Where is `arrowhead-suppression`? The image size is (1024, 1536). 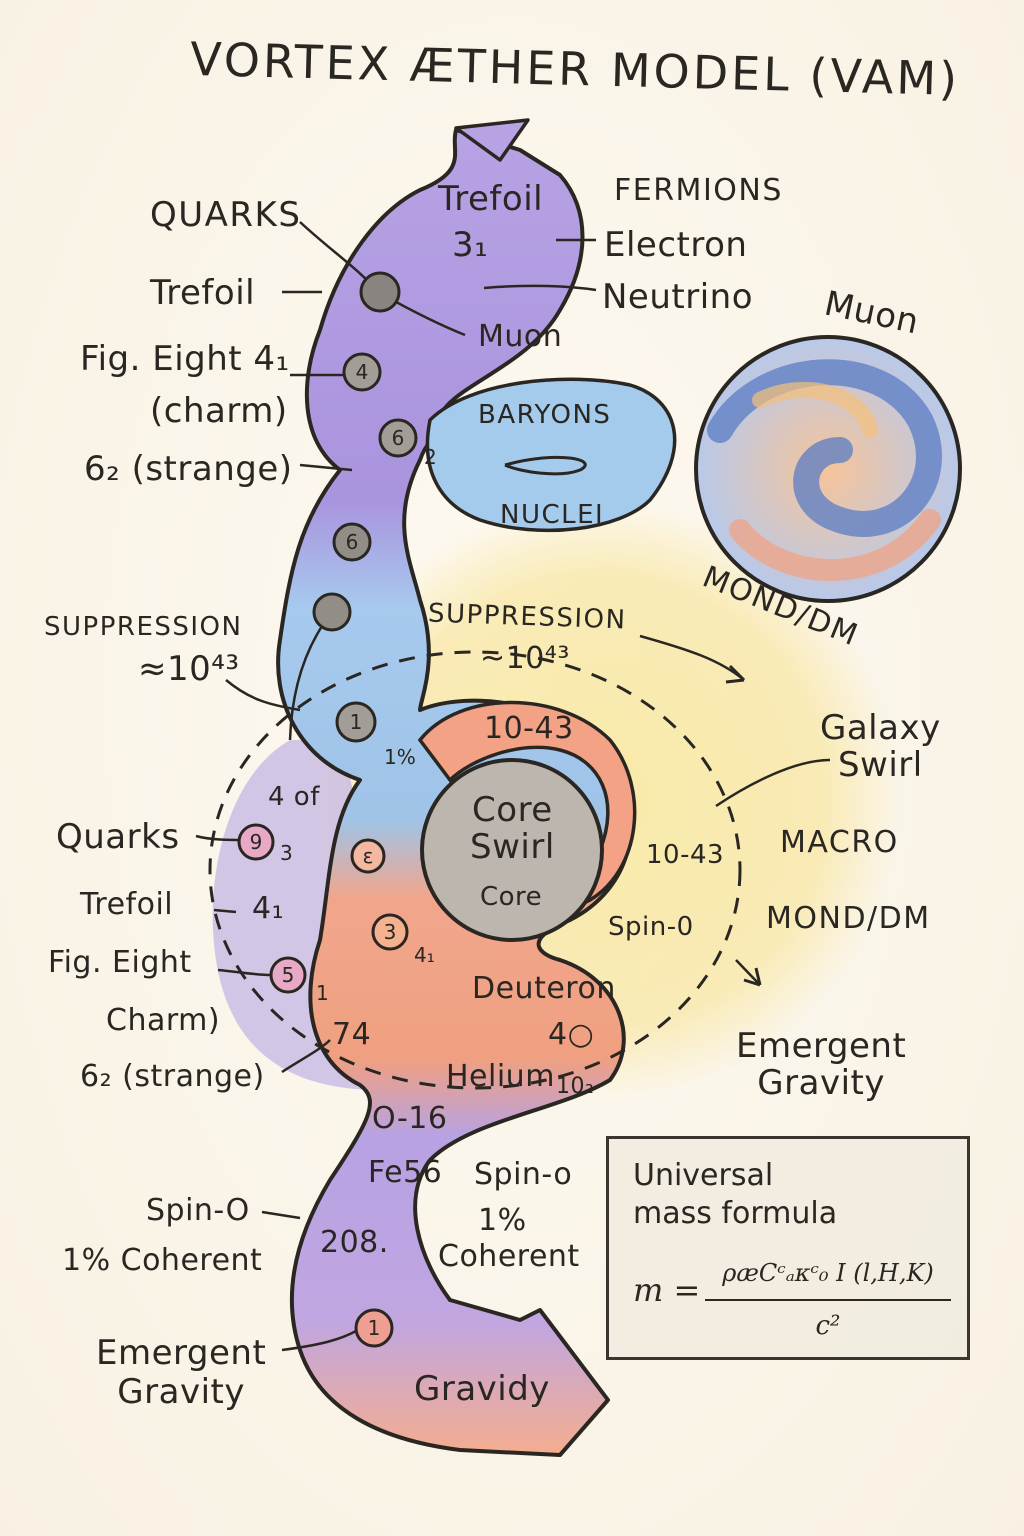
arrowhead-suppression is located at coordinates (735, 674).